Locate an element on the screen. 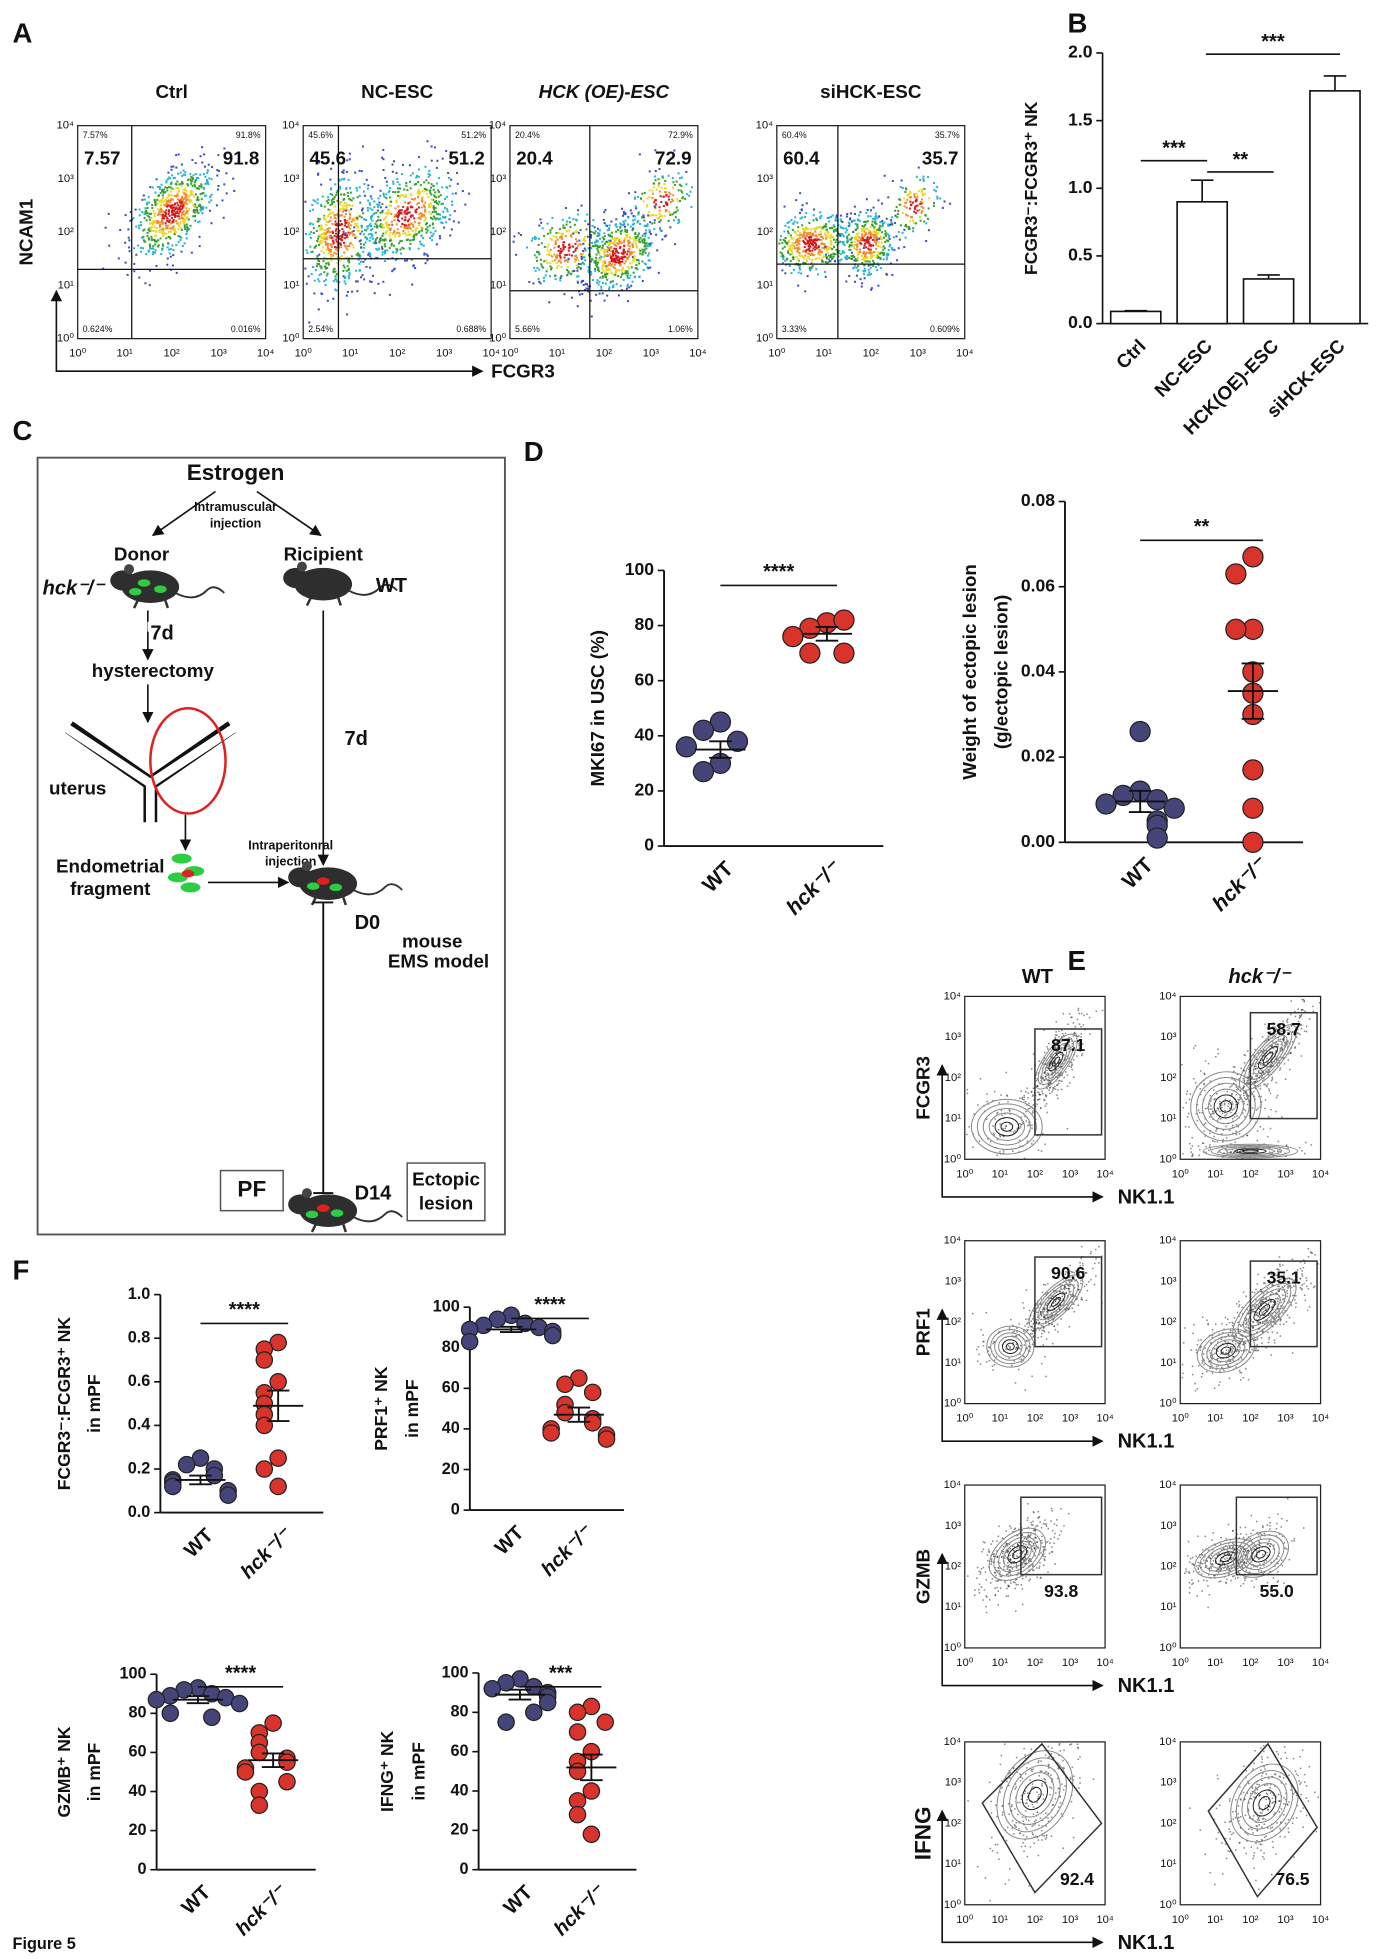  y-tick-label: 0.8 is located at coordinates (139, 1338).